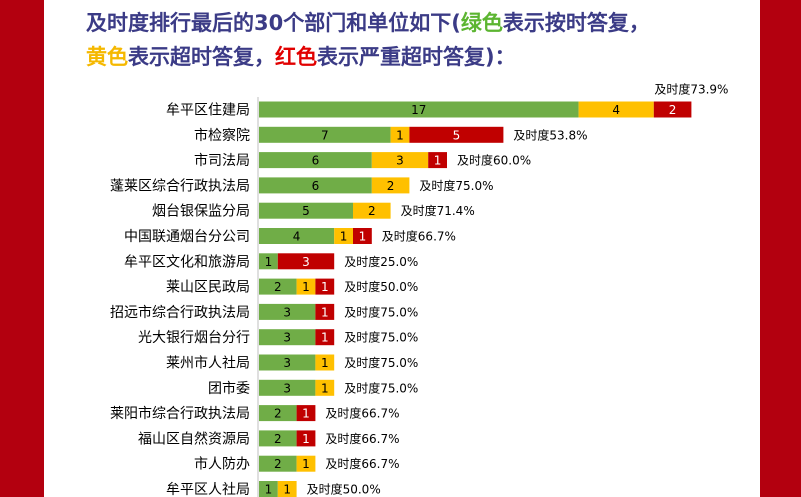 This screenshot has width=801, height=497. I want to click on timeliness-annotation: 及时度60.0%, so click(494, 160).